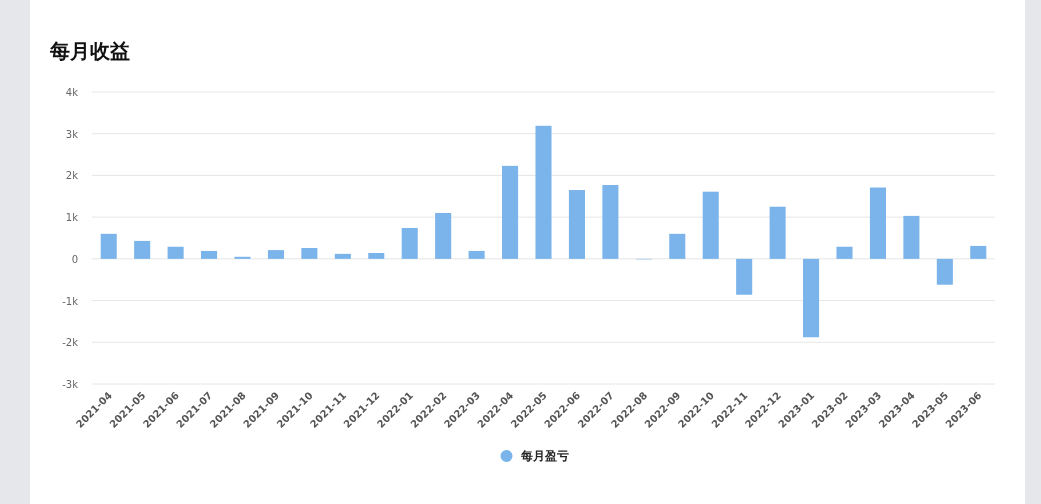  Describe the element at coordinates (70, 301) in the screenshot. I see `y-tick-label: -1k` at that location.